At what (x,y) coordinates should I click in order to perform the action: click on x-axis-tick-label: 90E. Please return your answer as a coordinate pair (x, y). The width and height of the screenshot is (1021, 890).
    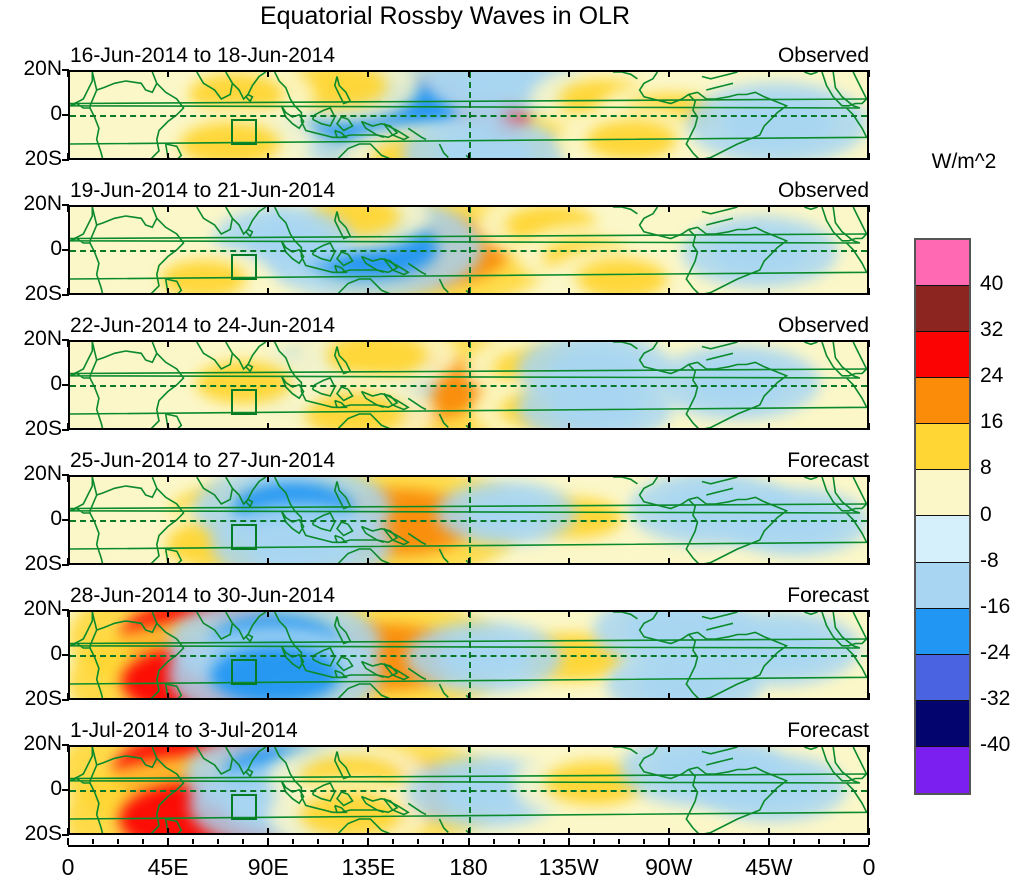
    Looking at the image, I should click on (268, 867).